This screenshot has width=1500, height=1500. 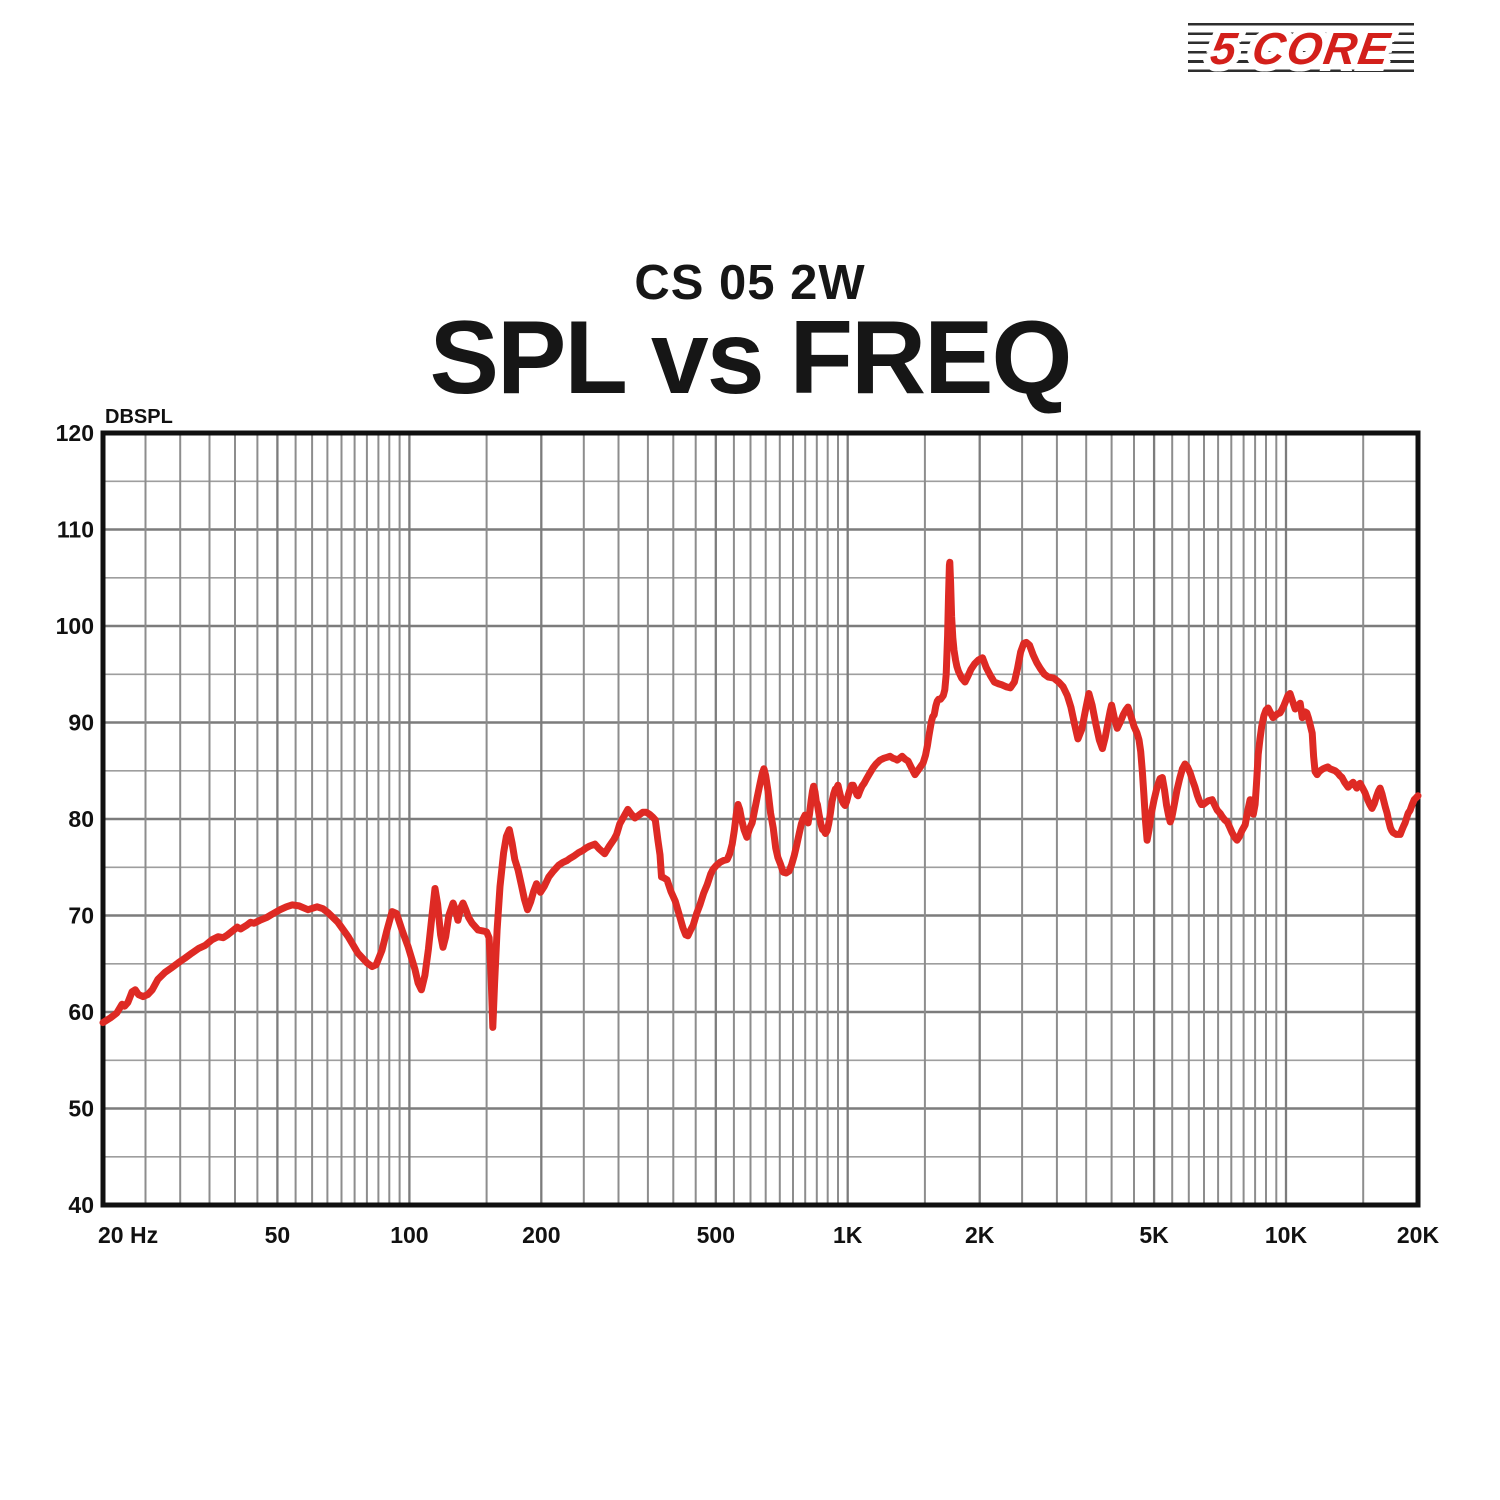 I want to click on x-tick-label: 1K, so click(x=848, y=1235).